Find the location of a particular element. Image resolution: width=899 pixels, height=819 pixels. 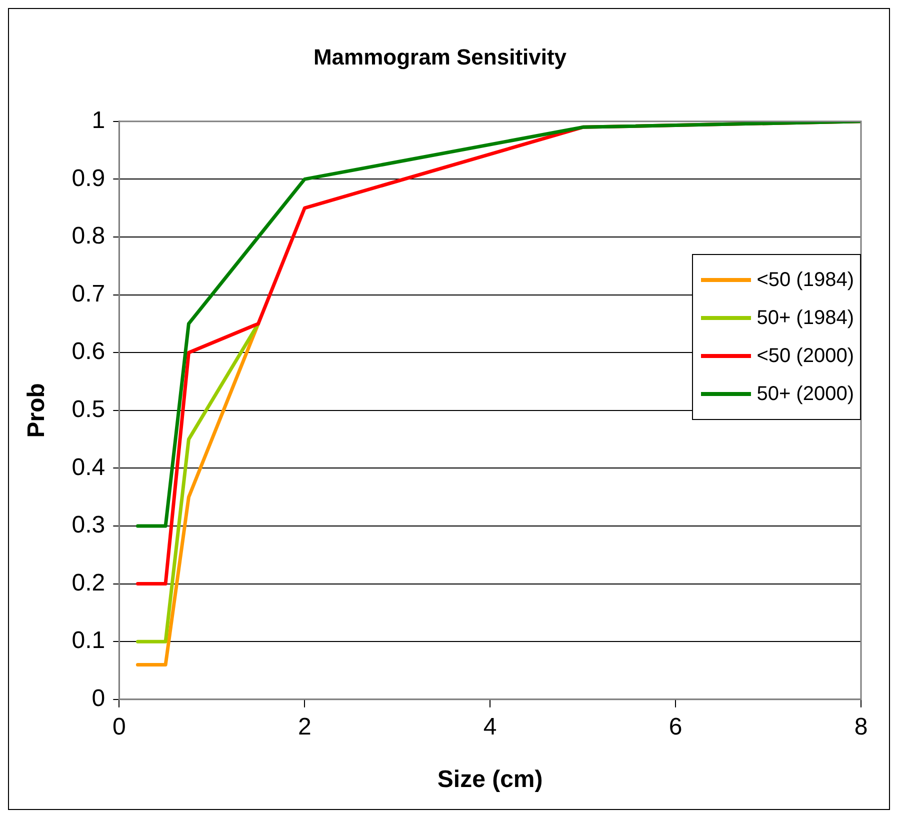

y-tick-label: 0.9 is located at coordinates (89, 178).